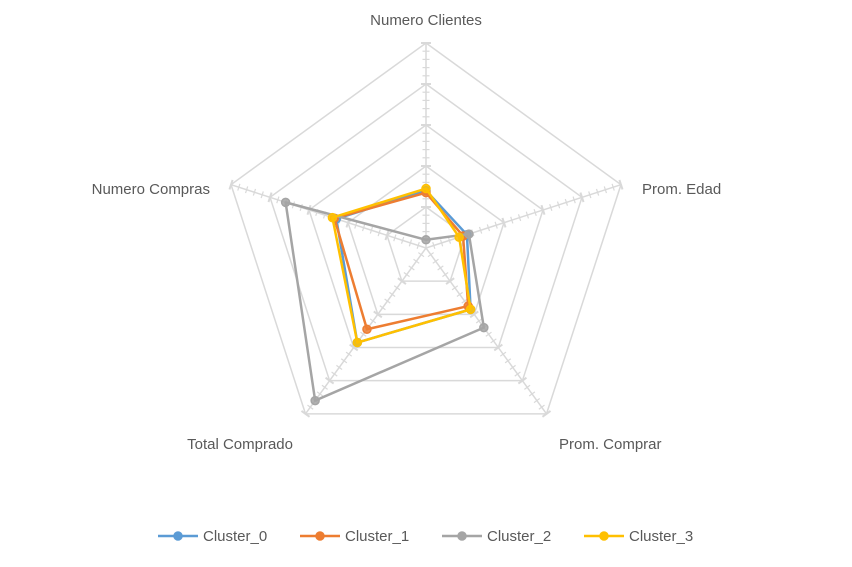  I want to click on legend-item-cluster-3: Cluster_3, so click(638, 536).